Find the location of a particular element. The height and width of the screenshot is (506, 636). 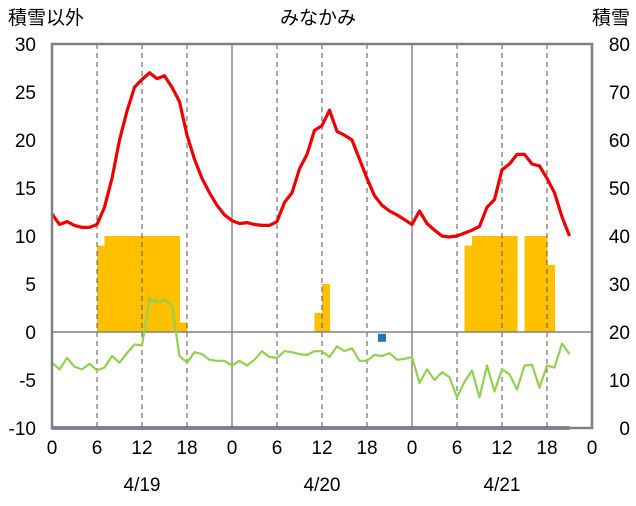

left-tick-label: 15 is located at coordinates (25, 189).